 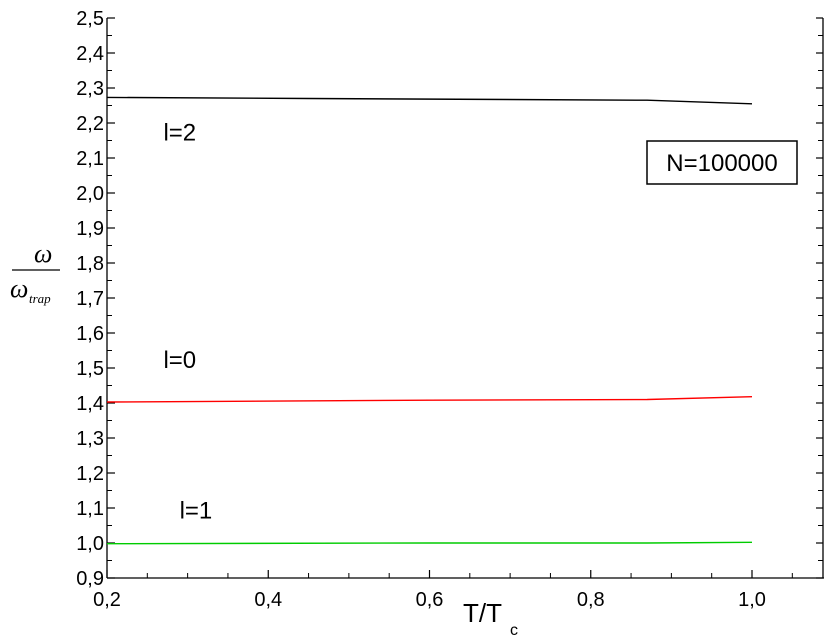 I want to click on y-tick-label: 1,5, so click(x=90, y=369).